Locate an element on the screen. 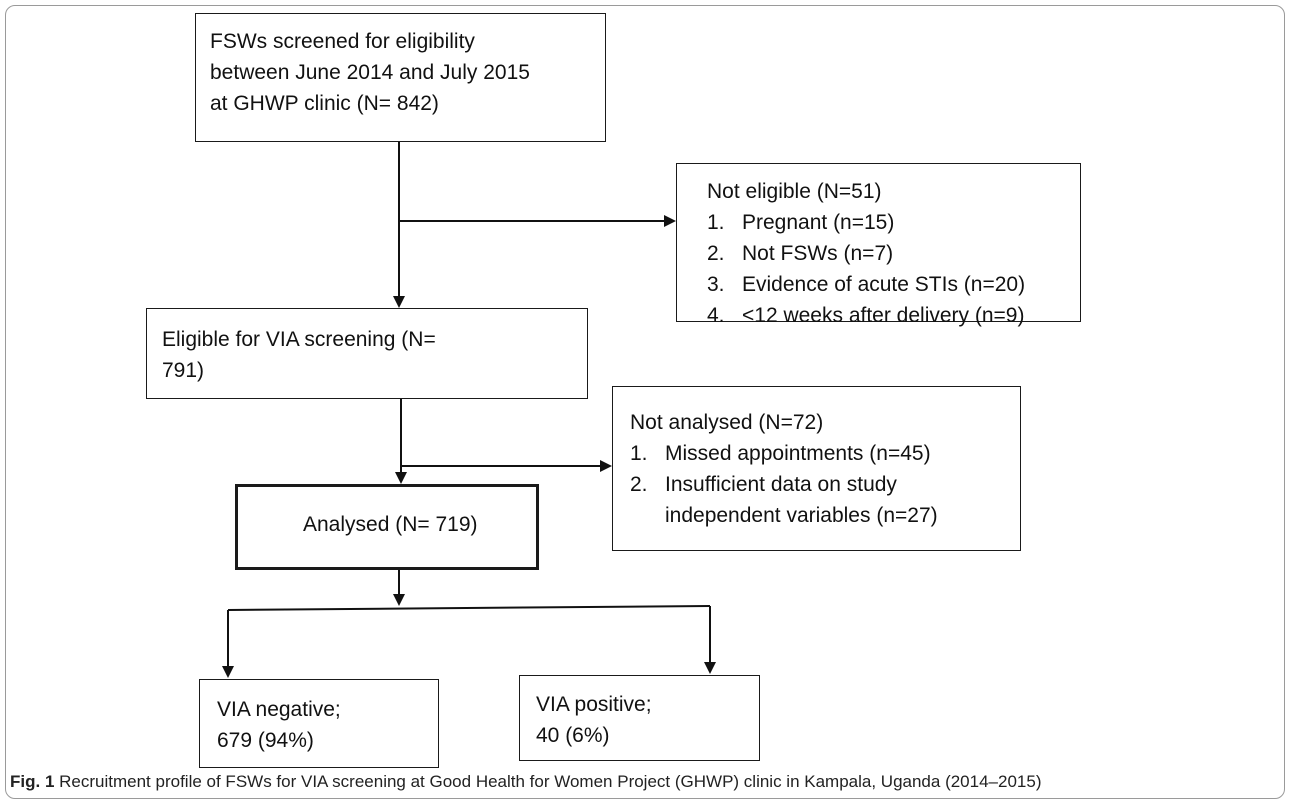  via-negative-line-1: VIA negative; is located at coordinates (279, 709).